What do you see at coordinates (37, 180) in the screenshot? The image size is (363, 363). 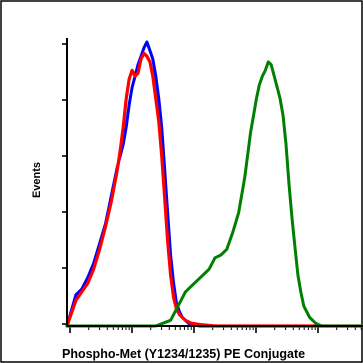 I see `y-axis-label: Events` at bounding box center [37, 180].